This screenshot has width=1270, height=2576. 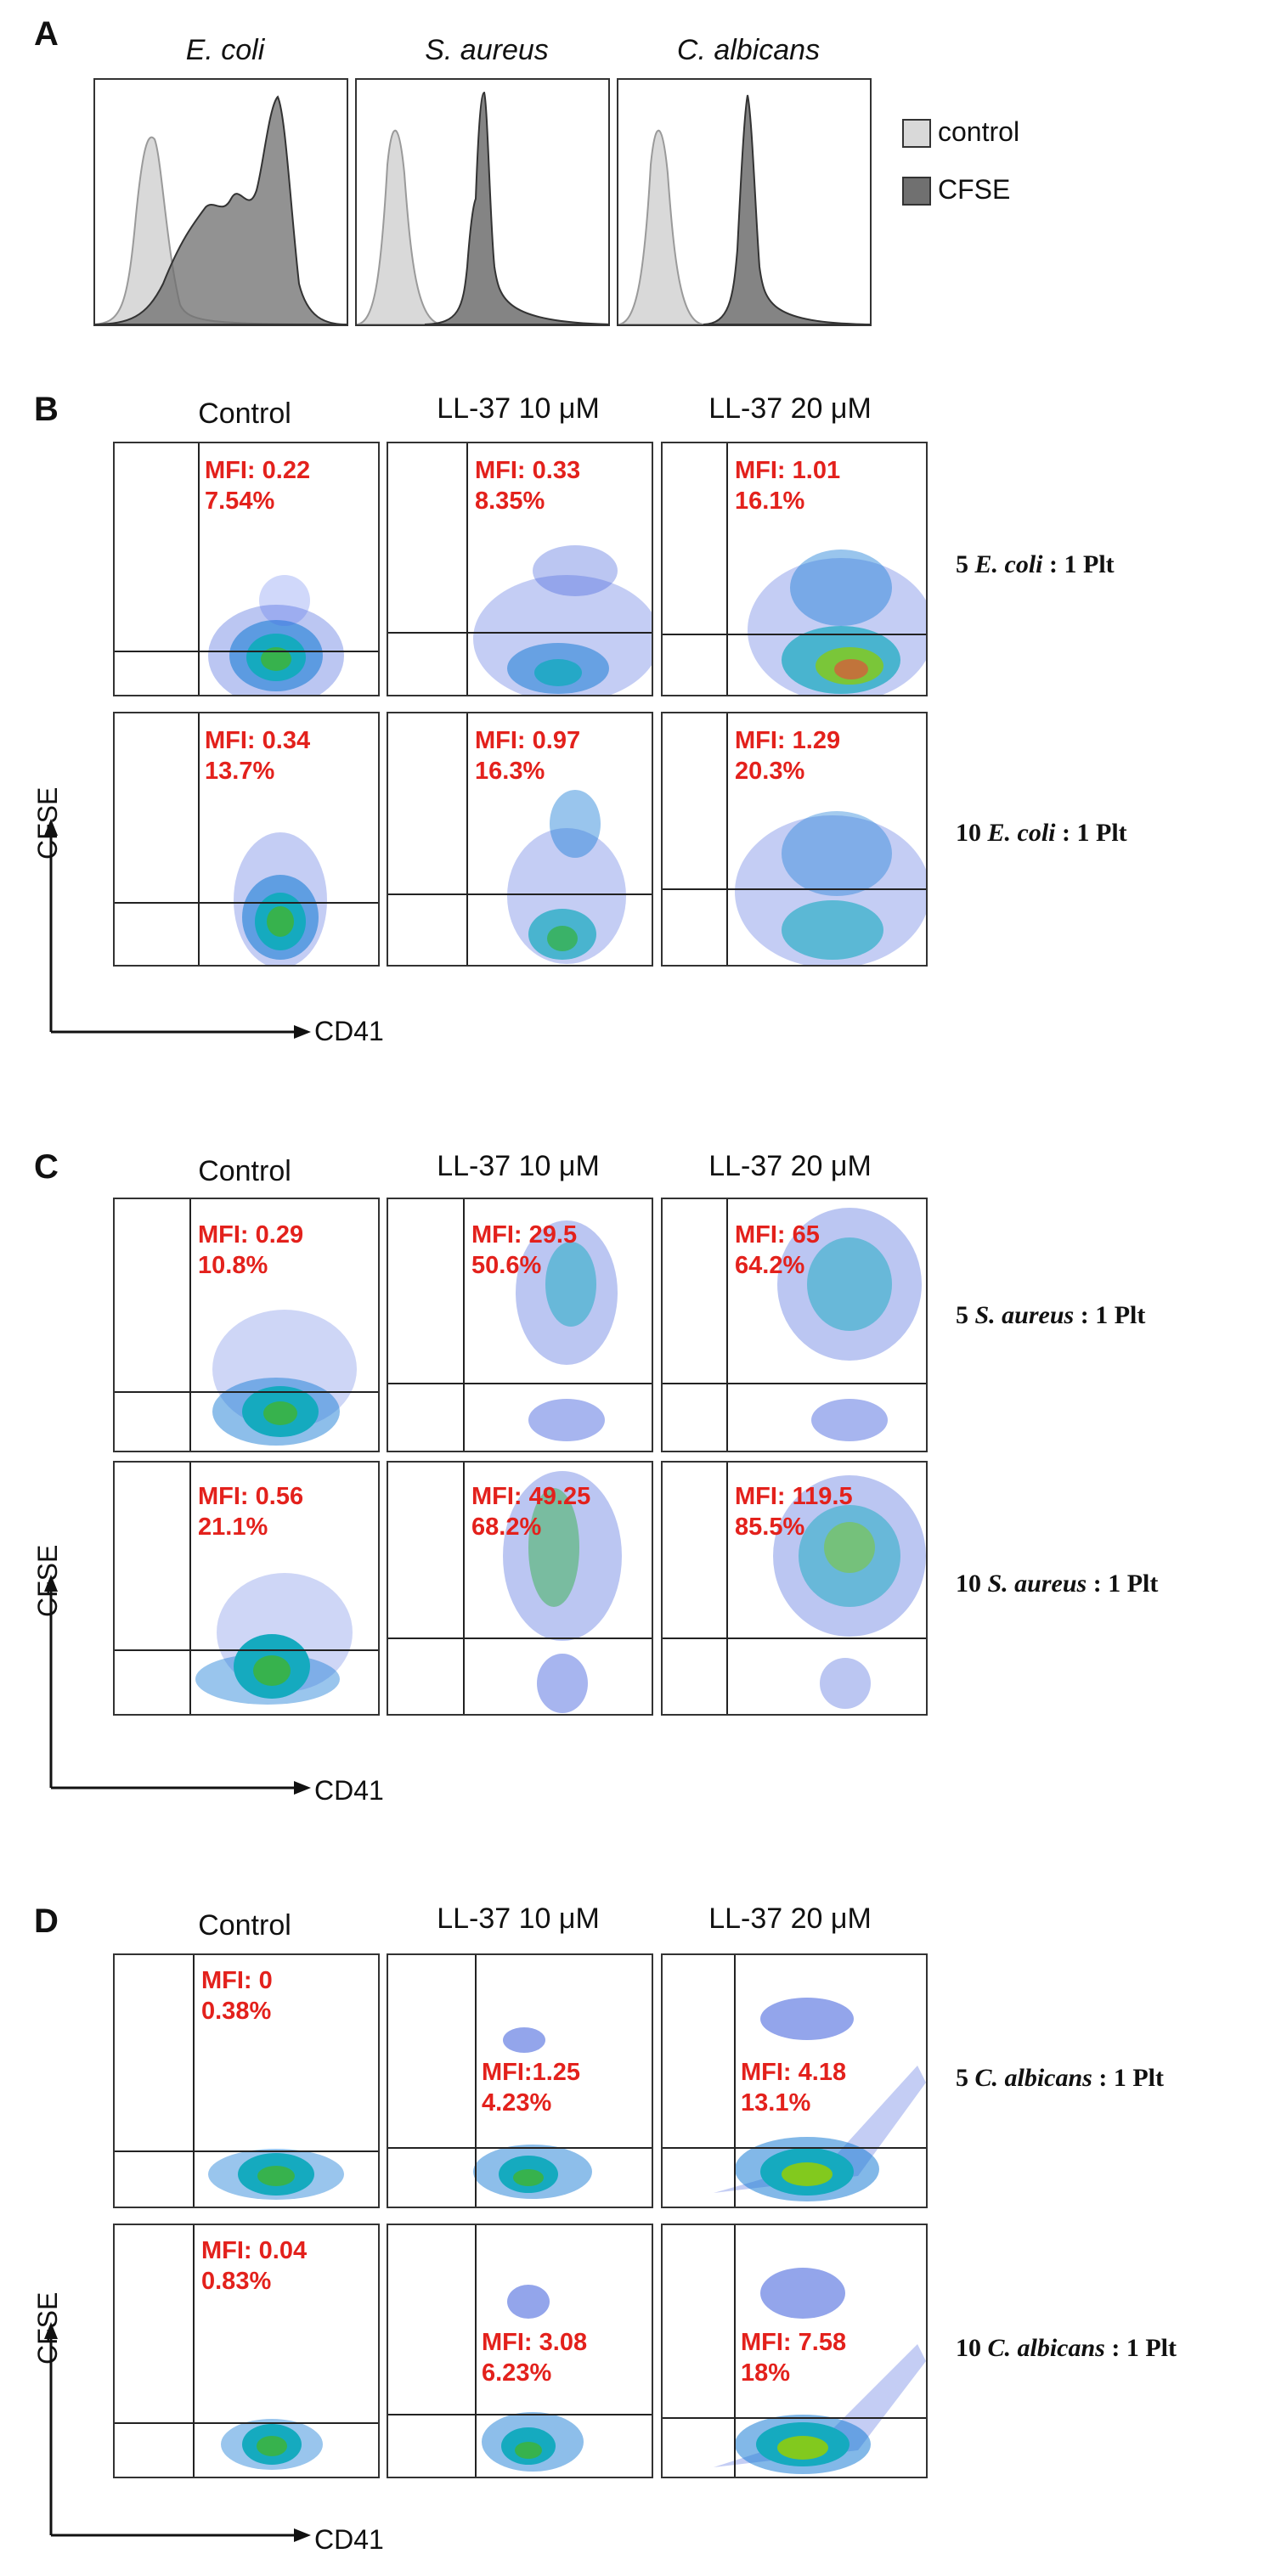 I want to click on legend-label-cfse: CFSE, so click(x=974, y=189).